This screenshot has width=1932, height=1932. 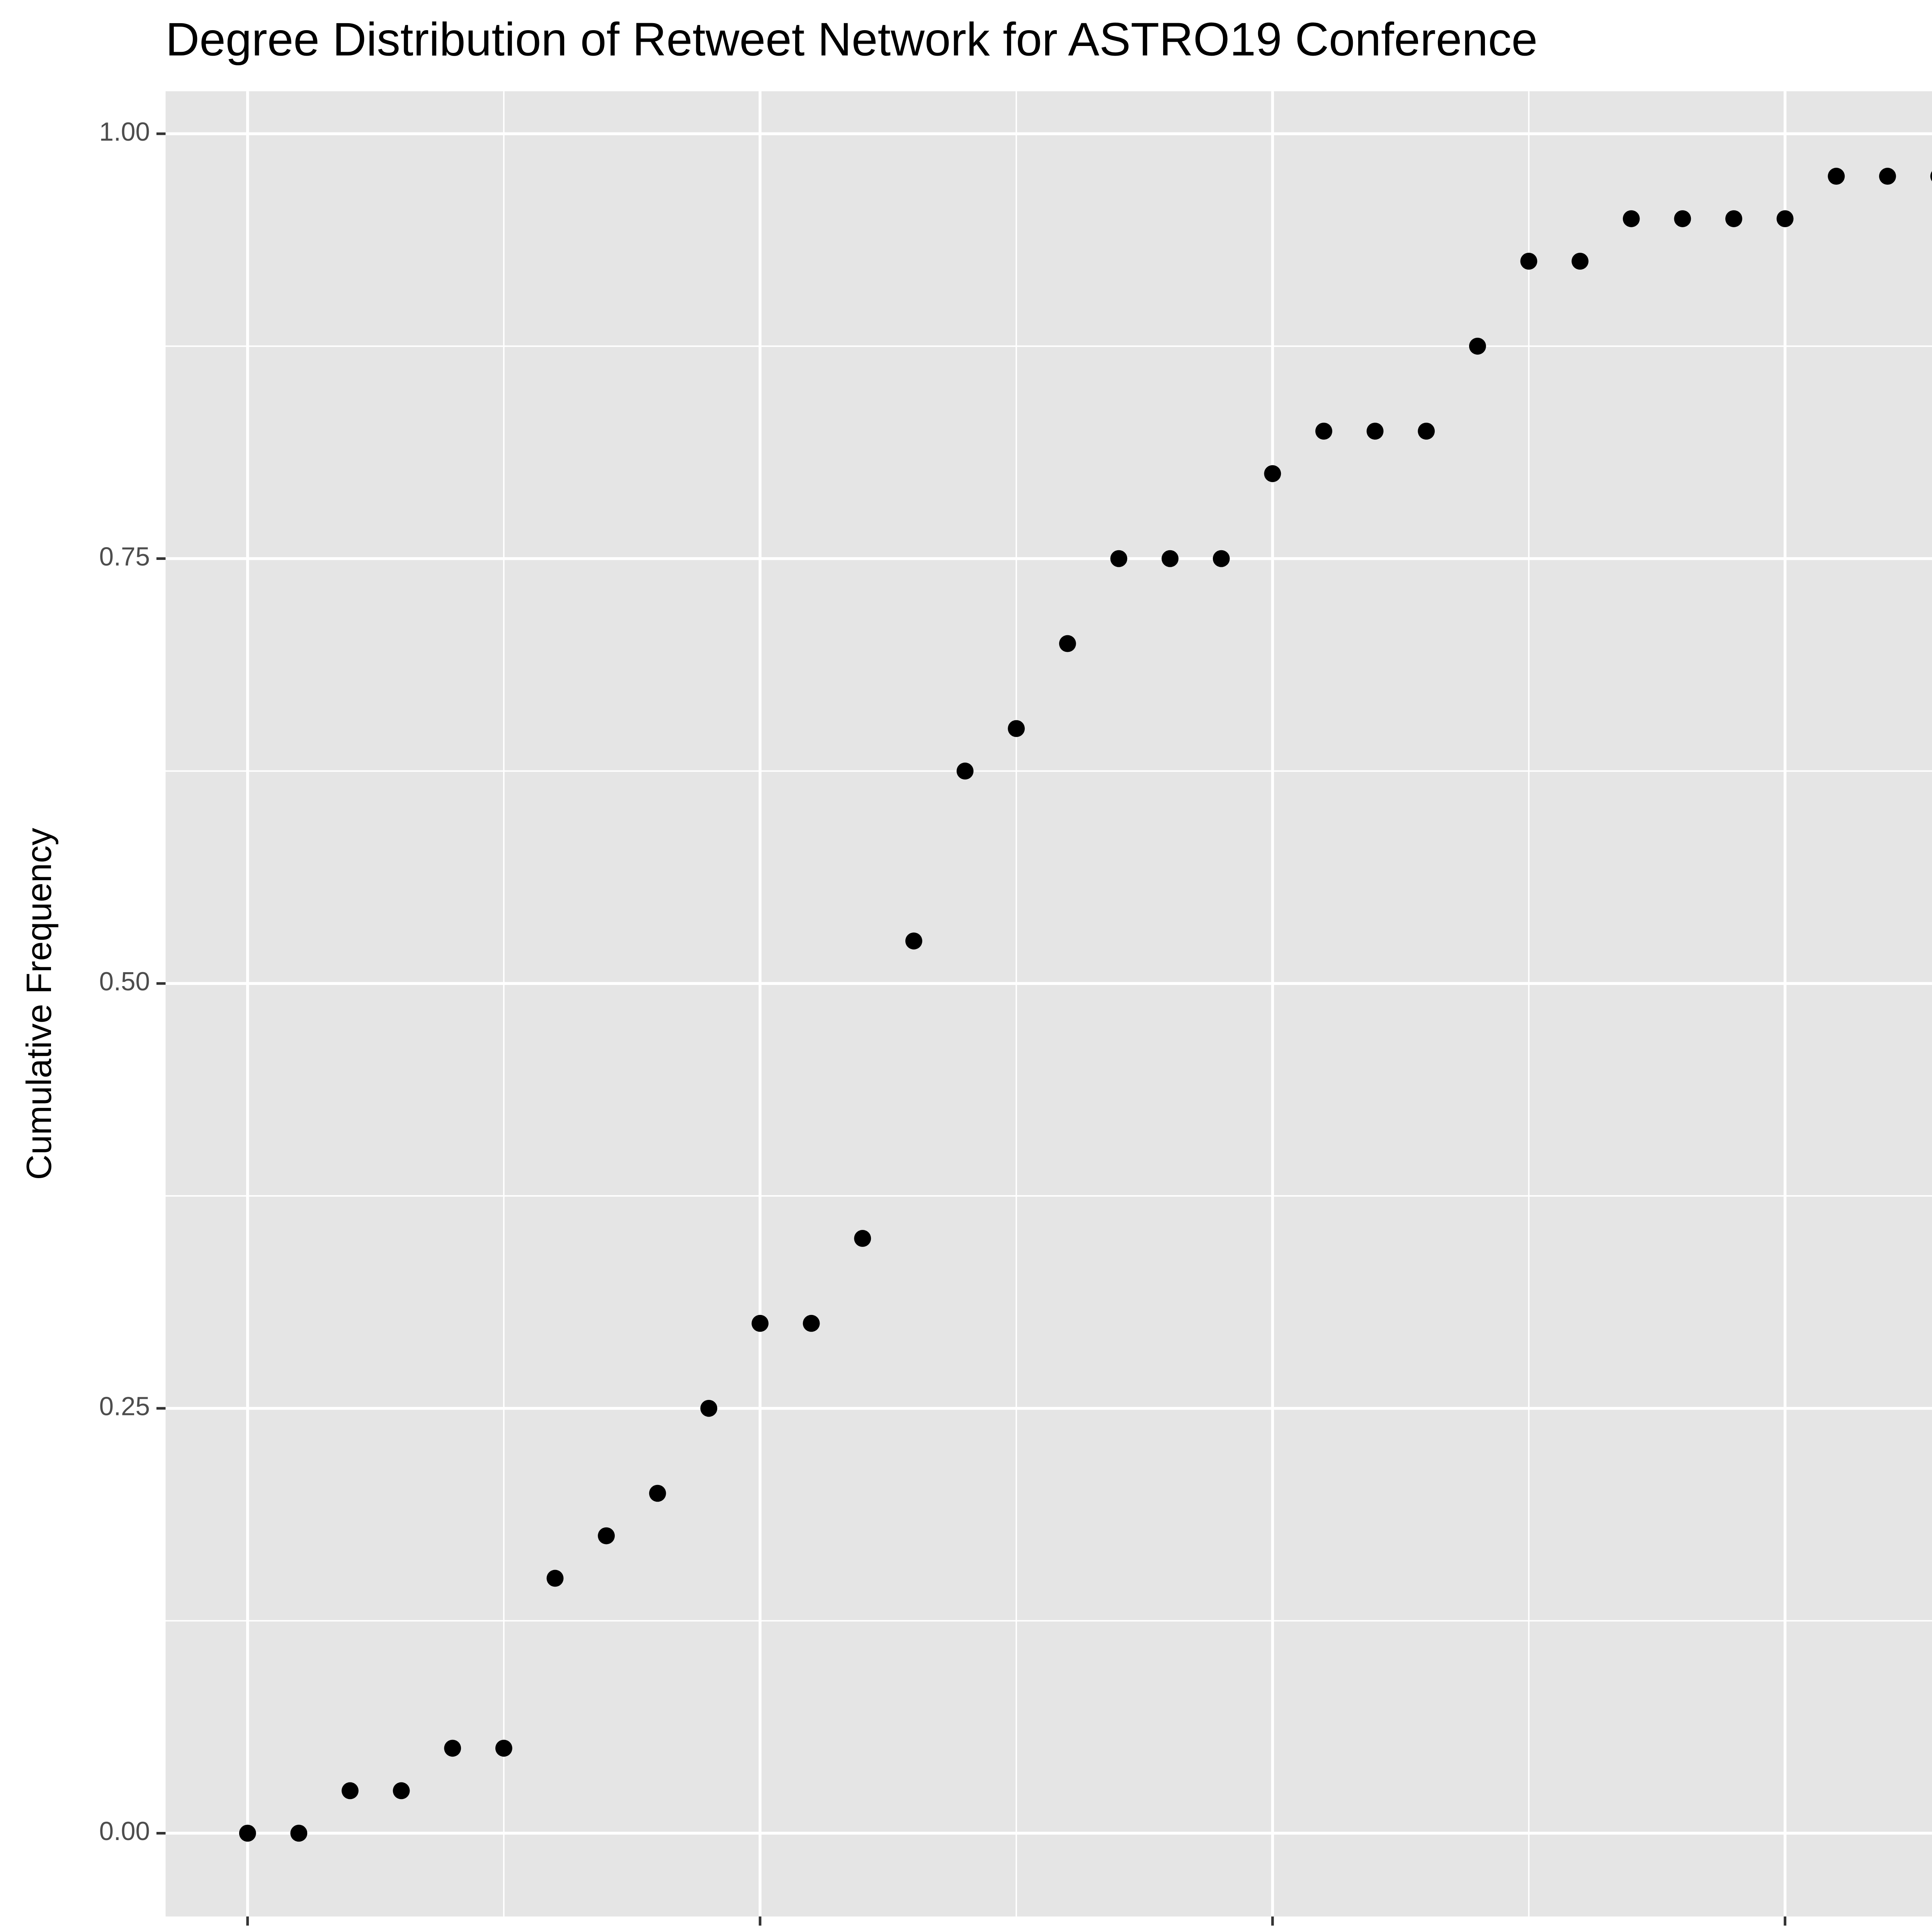 What do you see at coordinates (125, 982) in the screenshot?
I see `y-tick-label: 0.50` at bounding box center [125, 982].